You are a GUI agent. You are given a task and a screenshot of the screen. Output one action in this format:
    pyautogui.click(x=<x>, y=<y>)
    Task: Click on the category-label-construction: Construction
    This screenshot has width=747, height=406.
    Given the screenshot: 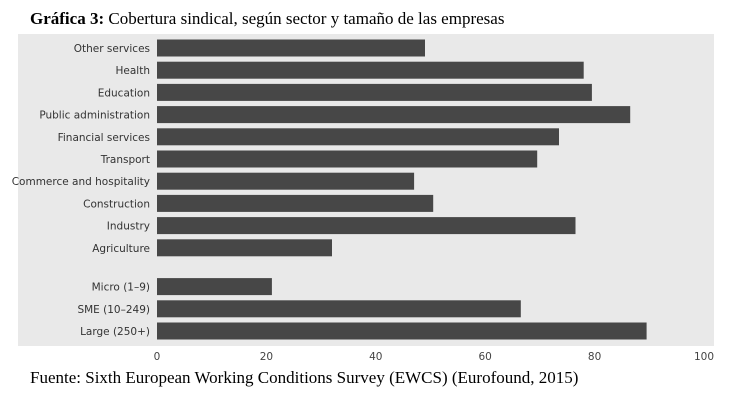 What is the action you would take?
    pyautogui.click(x=116, y=204)
    